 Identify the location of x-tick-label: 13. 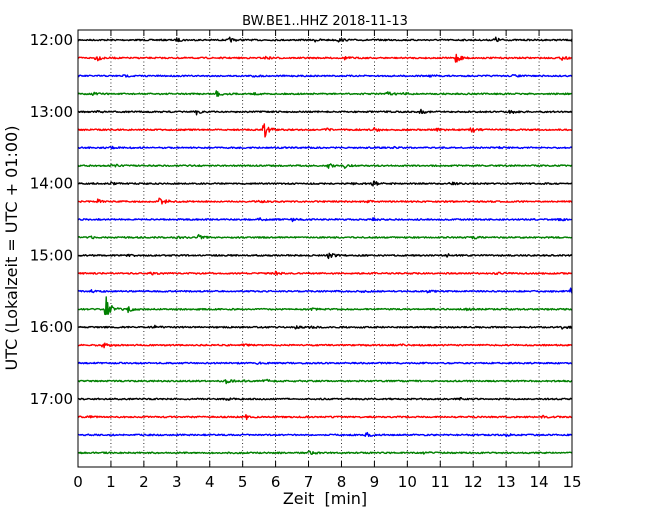
(506, 482).